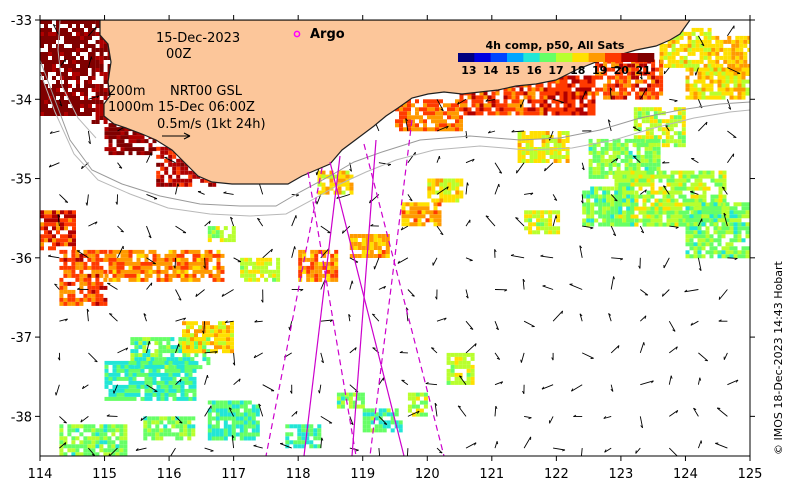 The height and width of the screenshot is (496, 791). I want to click on x-tick-label: 119, so click(362, 474).